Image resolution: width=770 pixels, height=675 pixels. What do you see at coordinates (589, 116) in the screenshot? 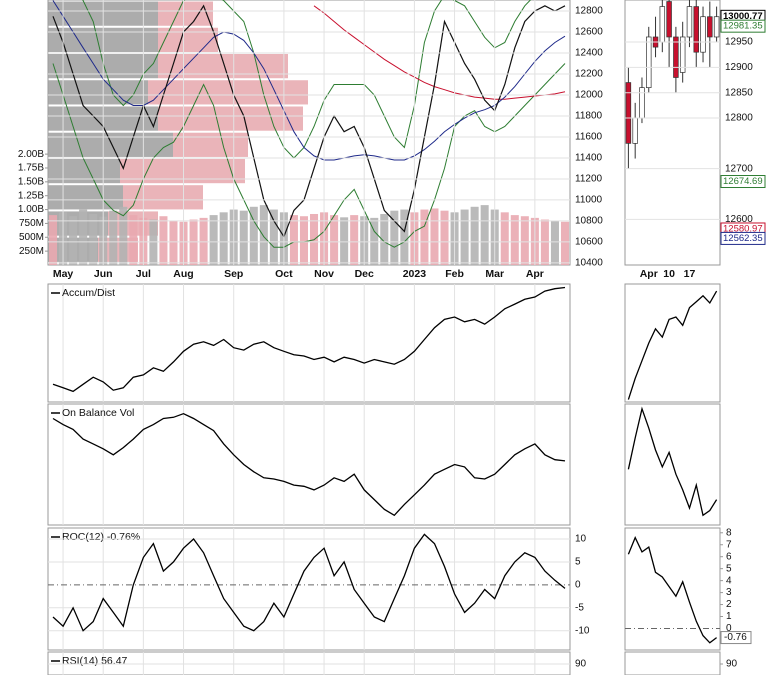
I see `y-tick-label: 11800` at bounding box center [589, 116].